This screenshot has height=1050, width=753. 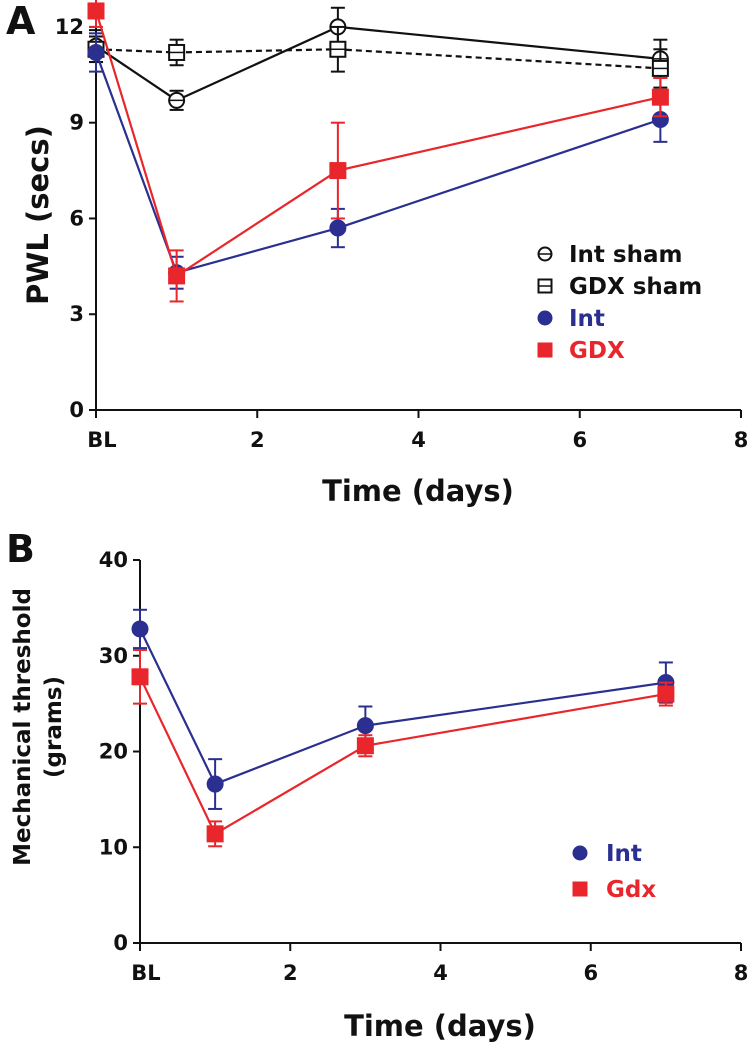 What do you see at coordinates (145, 973) in the screenshot?
I see `panel-b-x-tick-label: BL` at bounding box center [145, 973].